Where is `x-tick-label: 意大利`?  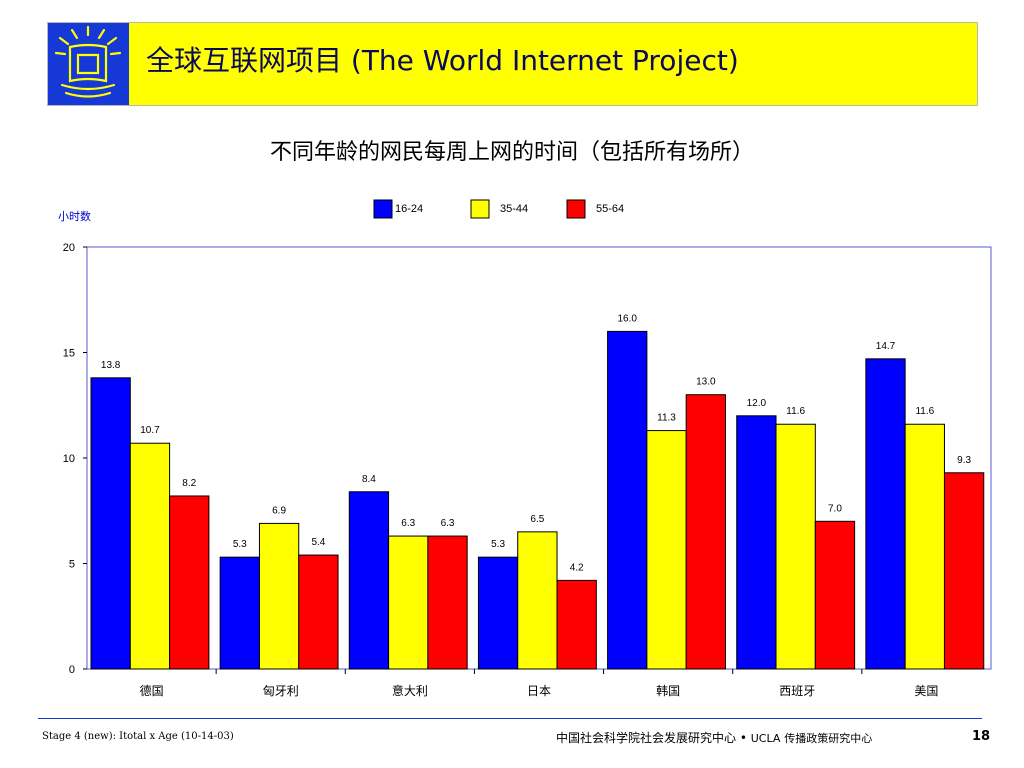
x-tick-label: 意大利 is located at coordinates (410, 690).